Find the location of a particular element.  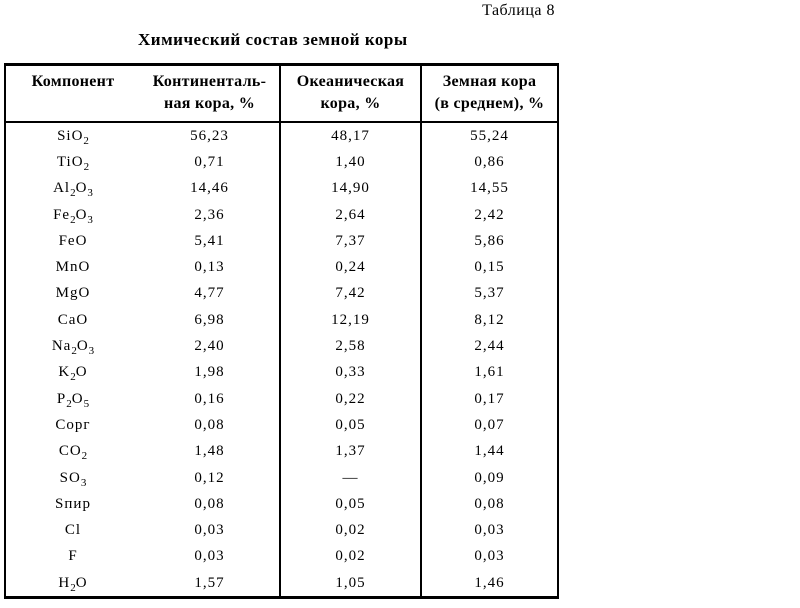

component-cell: CaO is located at coordinates (73, 319).